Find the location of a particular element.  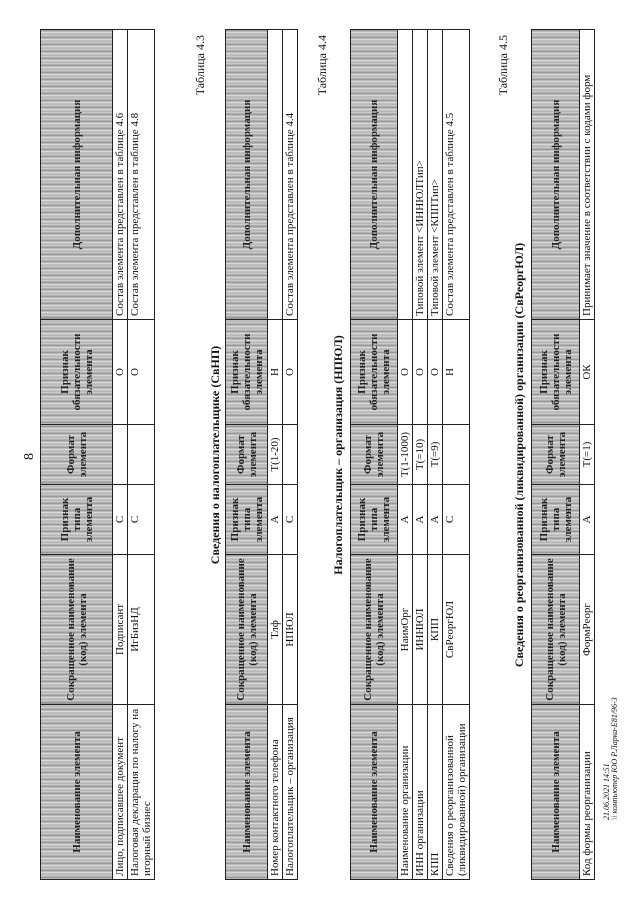

table-row: КПП КПП А Т(=9) О Типовой элемент <КППТип> is located at coordinates (435, 454).